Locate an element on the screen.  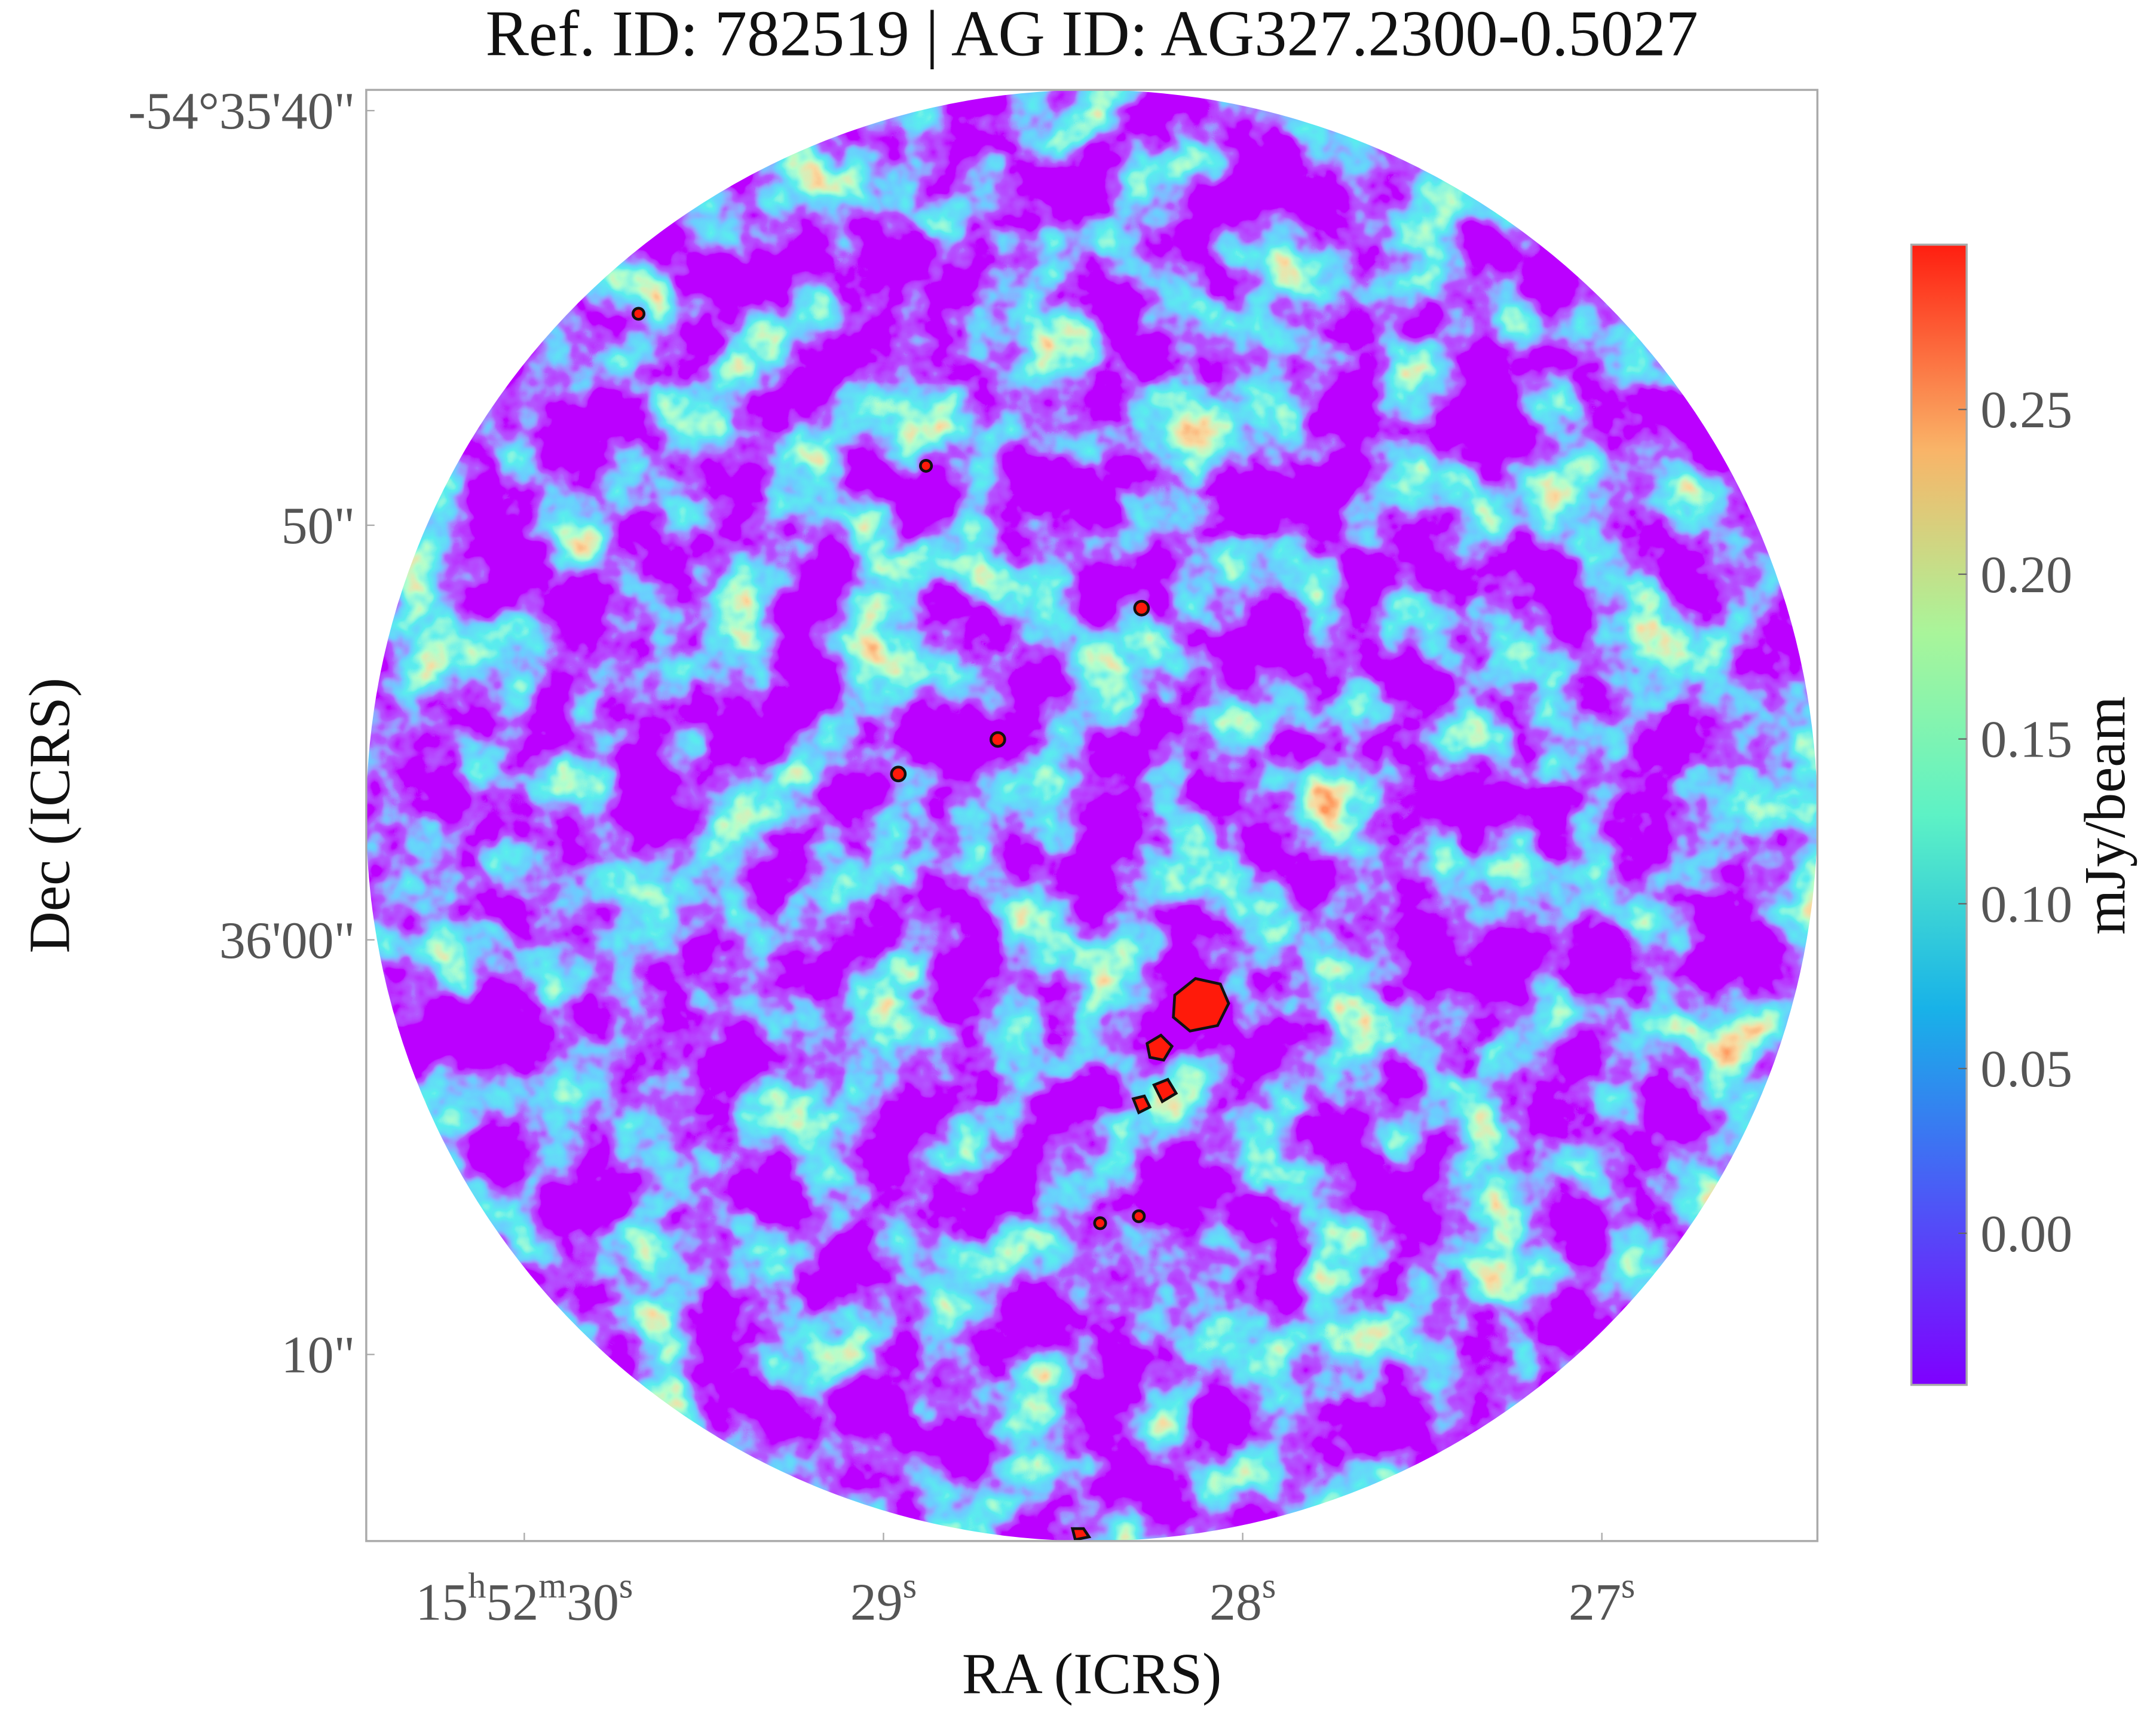
colorbar-label: mJy/beam is located at coordinates (2105, 815).